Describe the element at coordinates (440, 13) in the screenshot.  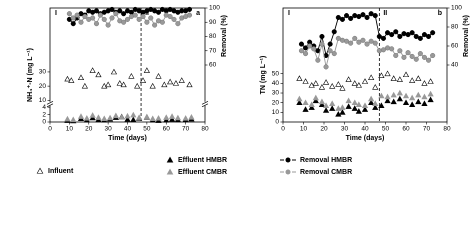
I see `panel-label: b` at that location.